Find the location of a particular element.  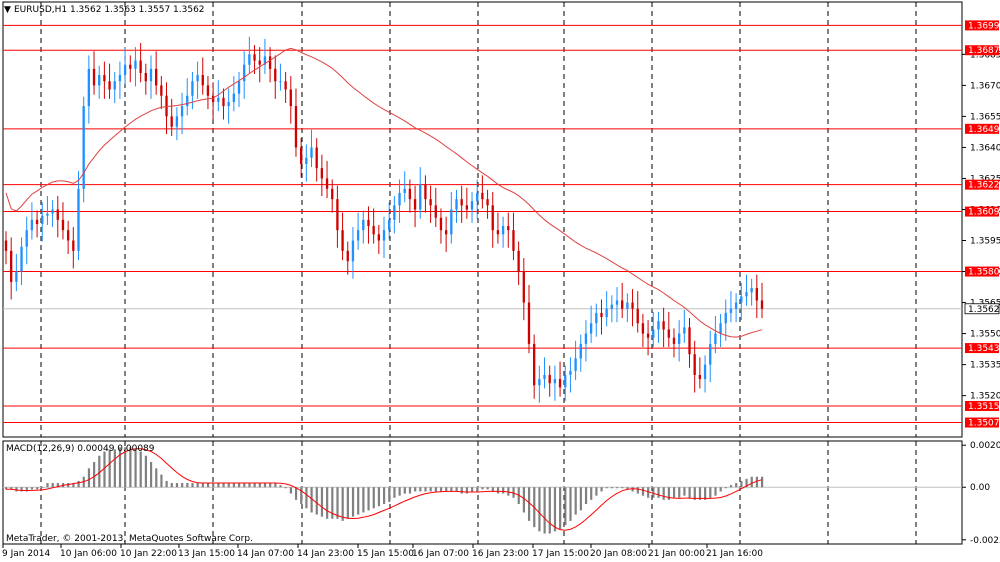

time-label: 16 Jan 23:00 is located at coordinates (500, 554).